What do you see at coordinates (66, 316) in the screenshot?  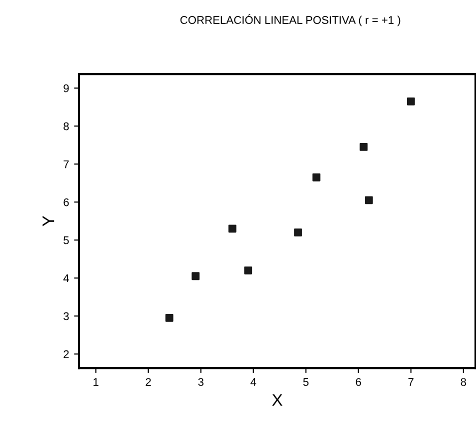 I see `y-tick-label: 3` at bounding box center [66, 316].